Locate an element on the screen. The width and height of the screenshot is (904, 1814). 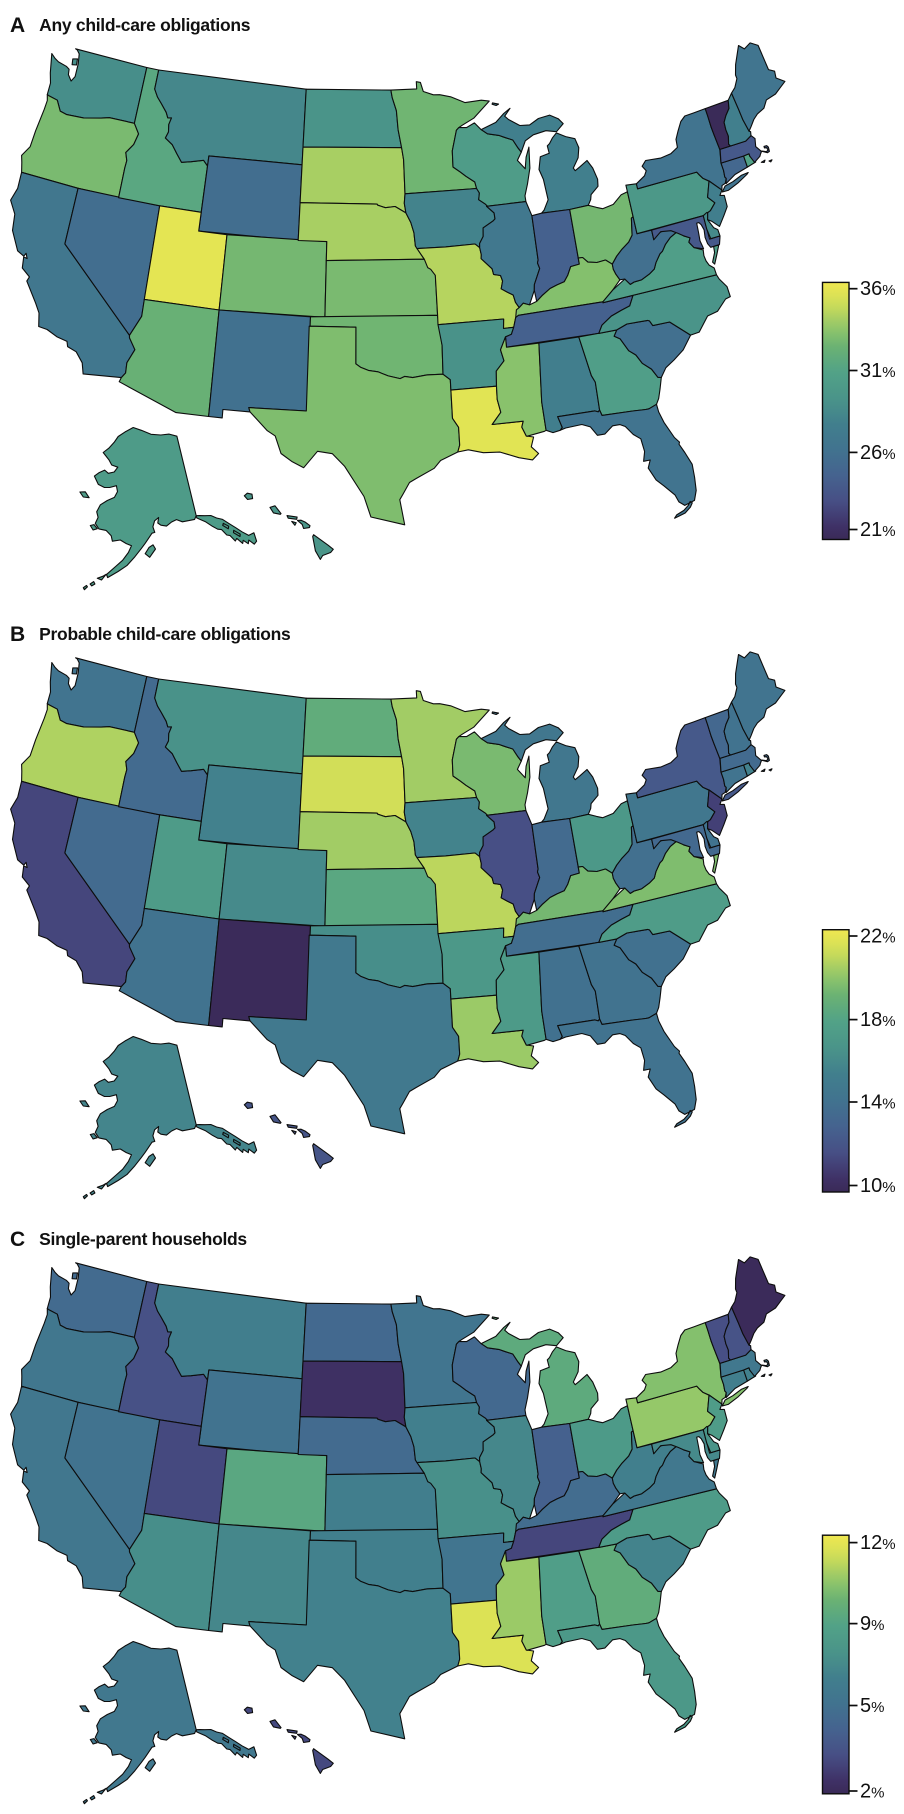
svg-text: 9% is located at coordinates (872, 1624).